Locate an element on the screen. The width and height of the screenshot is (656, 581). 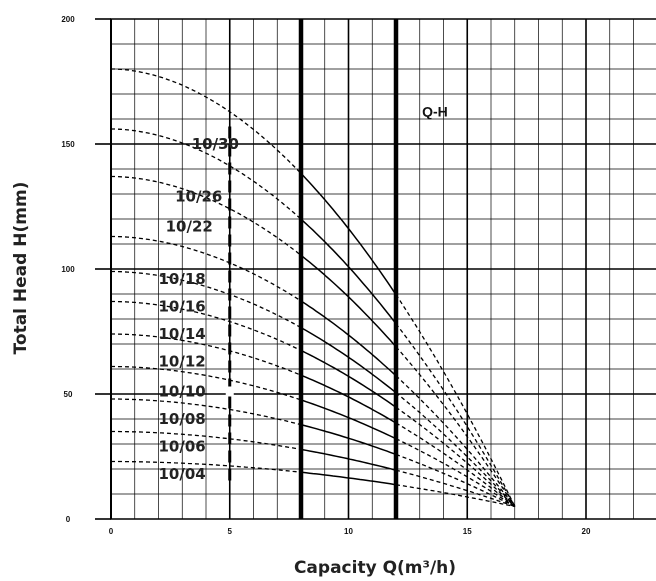
curve-label-10-16: 10/16 is located at coordinates (182, 307).